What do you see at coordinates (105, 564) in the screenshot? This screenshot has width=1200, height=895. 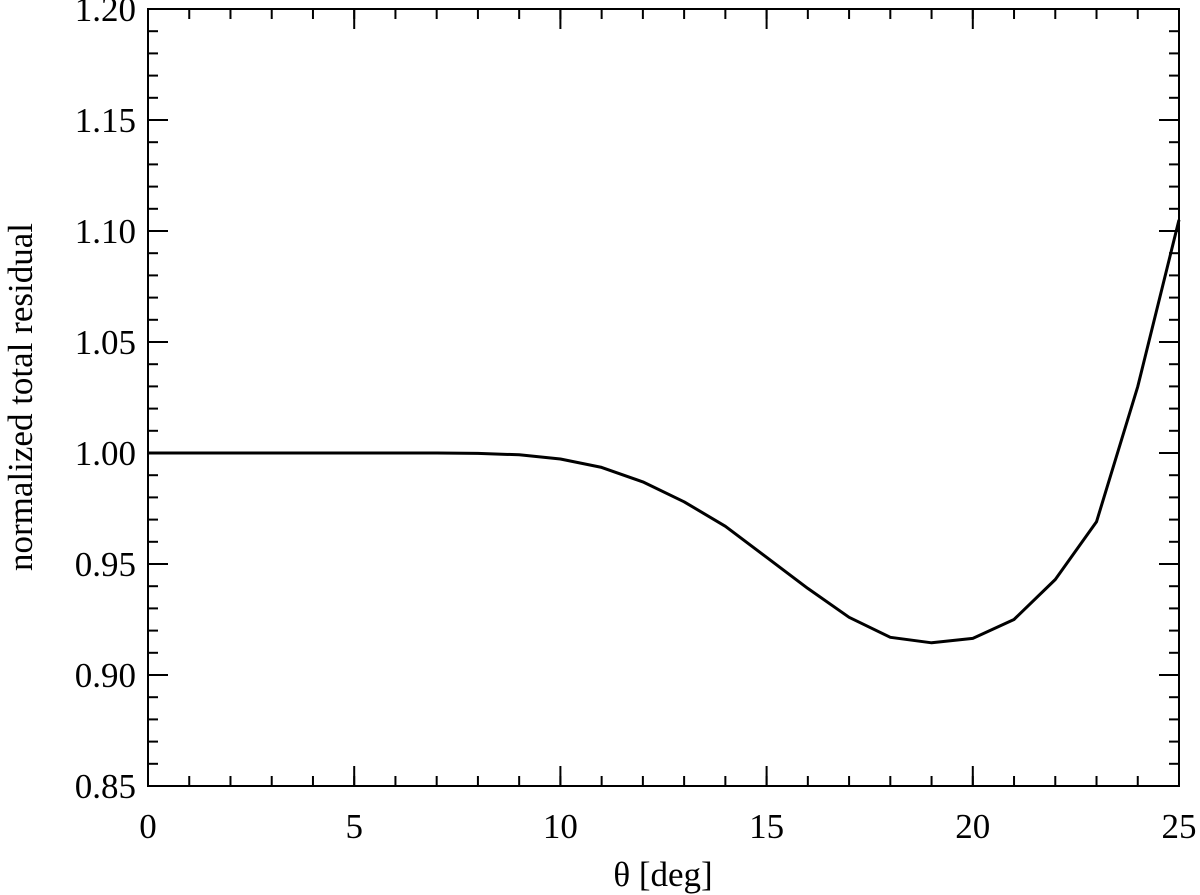 I see `y-tick-label: 0.95` at bounding box center [105, 564].